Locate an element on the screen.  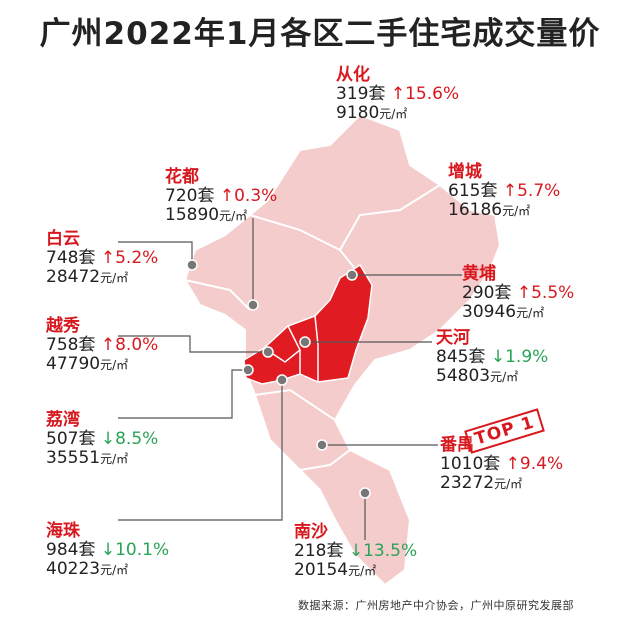
marker-baiyun is located at coordinates (192, 265).